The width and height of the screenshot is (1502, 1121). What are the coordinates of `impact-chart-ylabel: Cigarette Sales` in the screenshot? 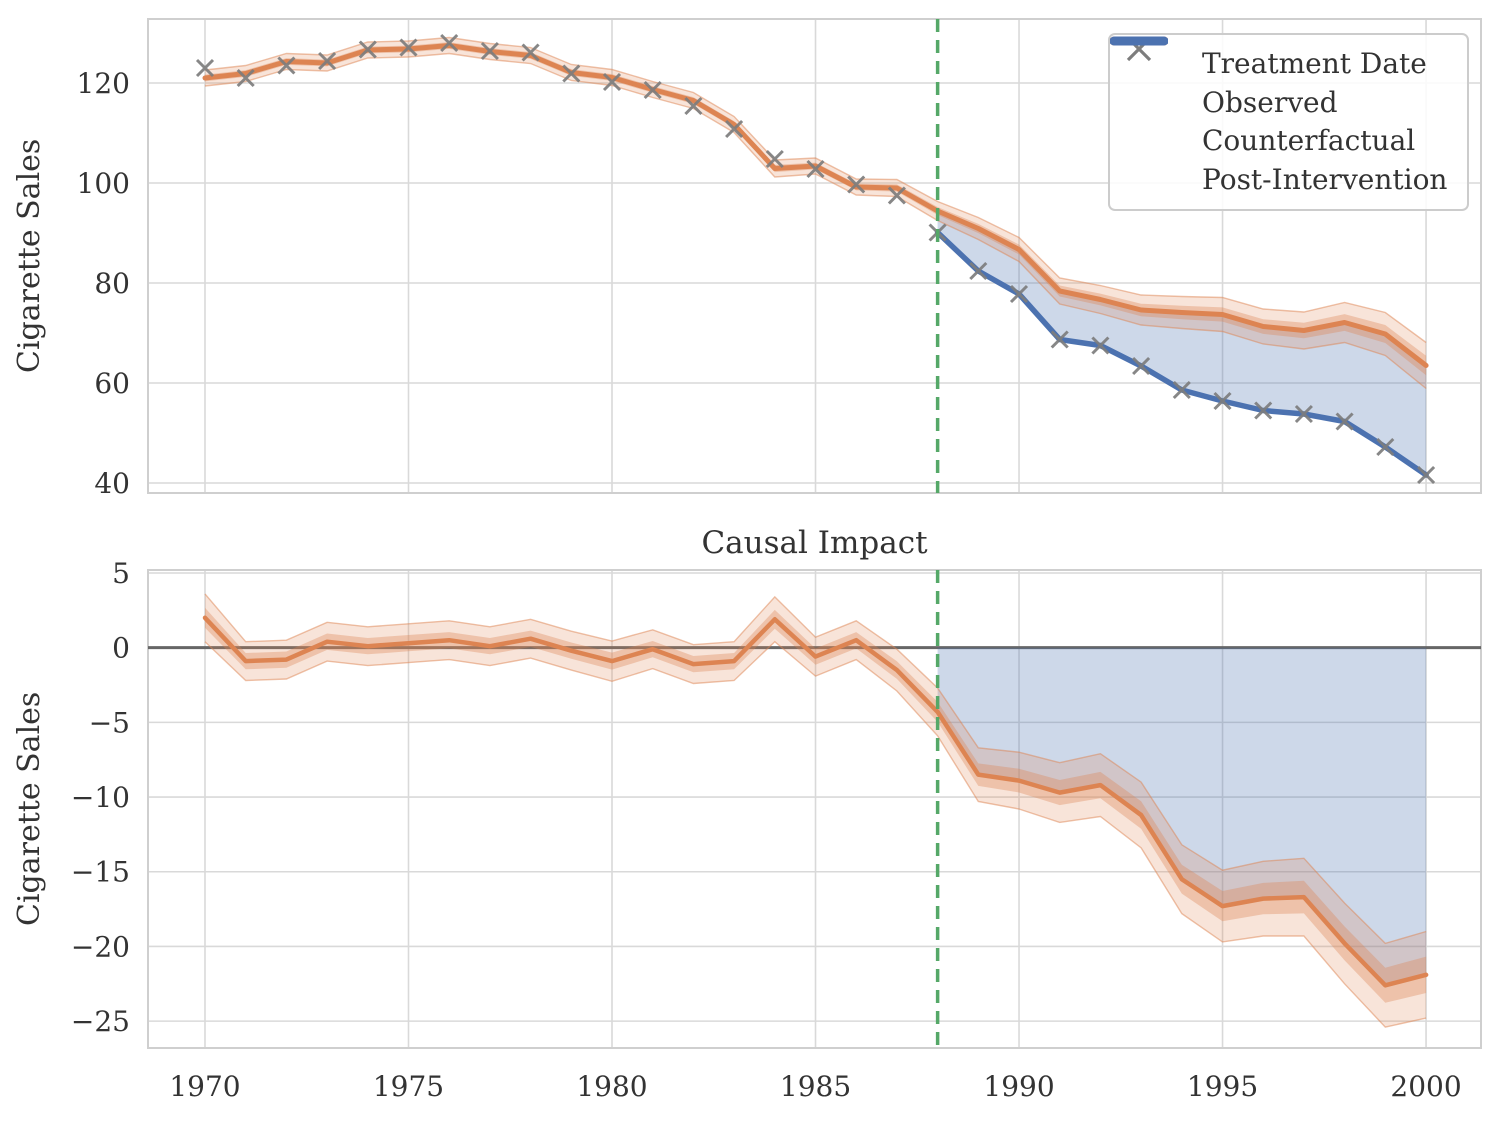 It's located at (29, 809).